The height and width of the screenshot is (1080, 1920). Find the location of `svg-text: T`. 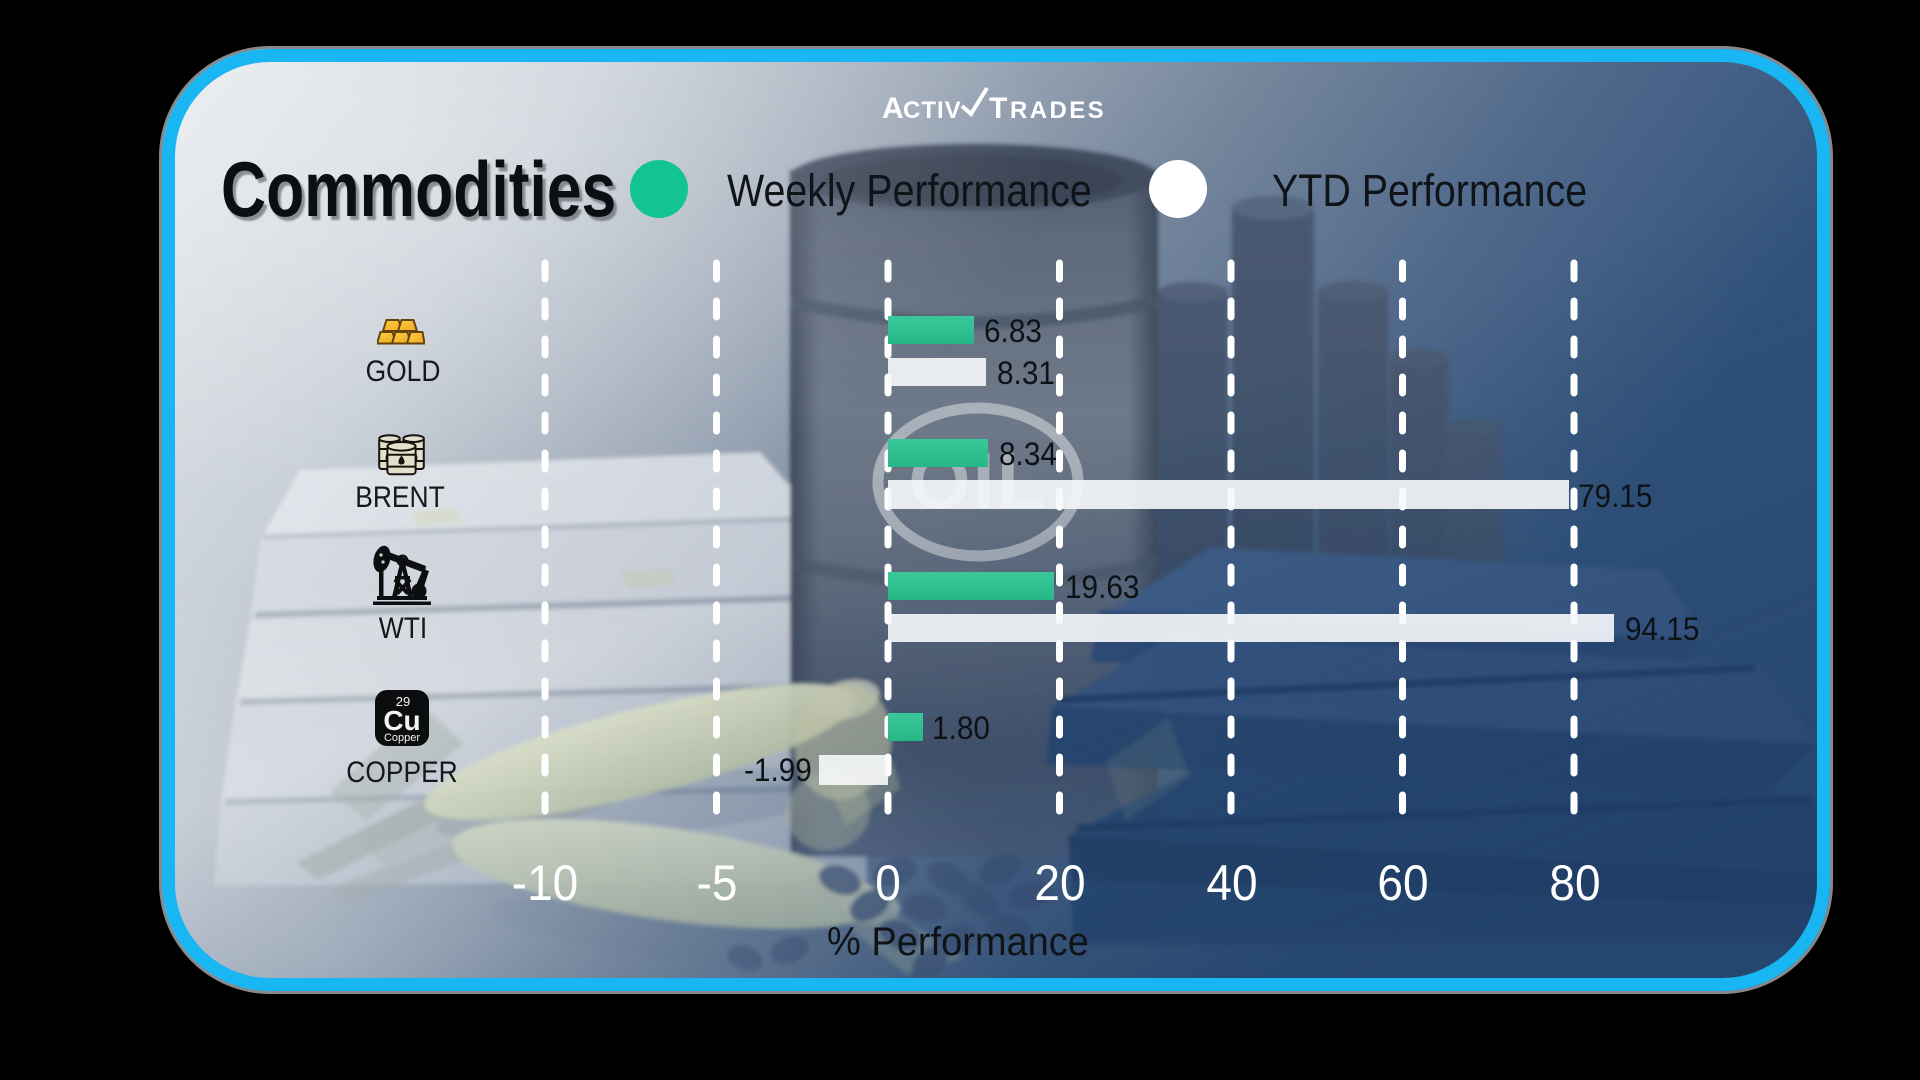

svg-text: T is located at coordinates (998, 108).